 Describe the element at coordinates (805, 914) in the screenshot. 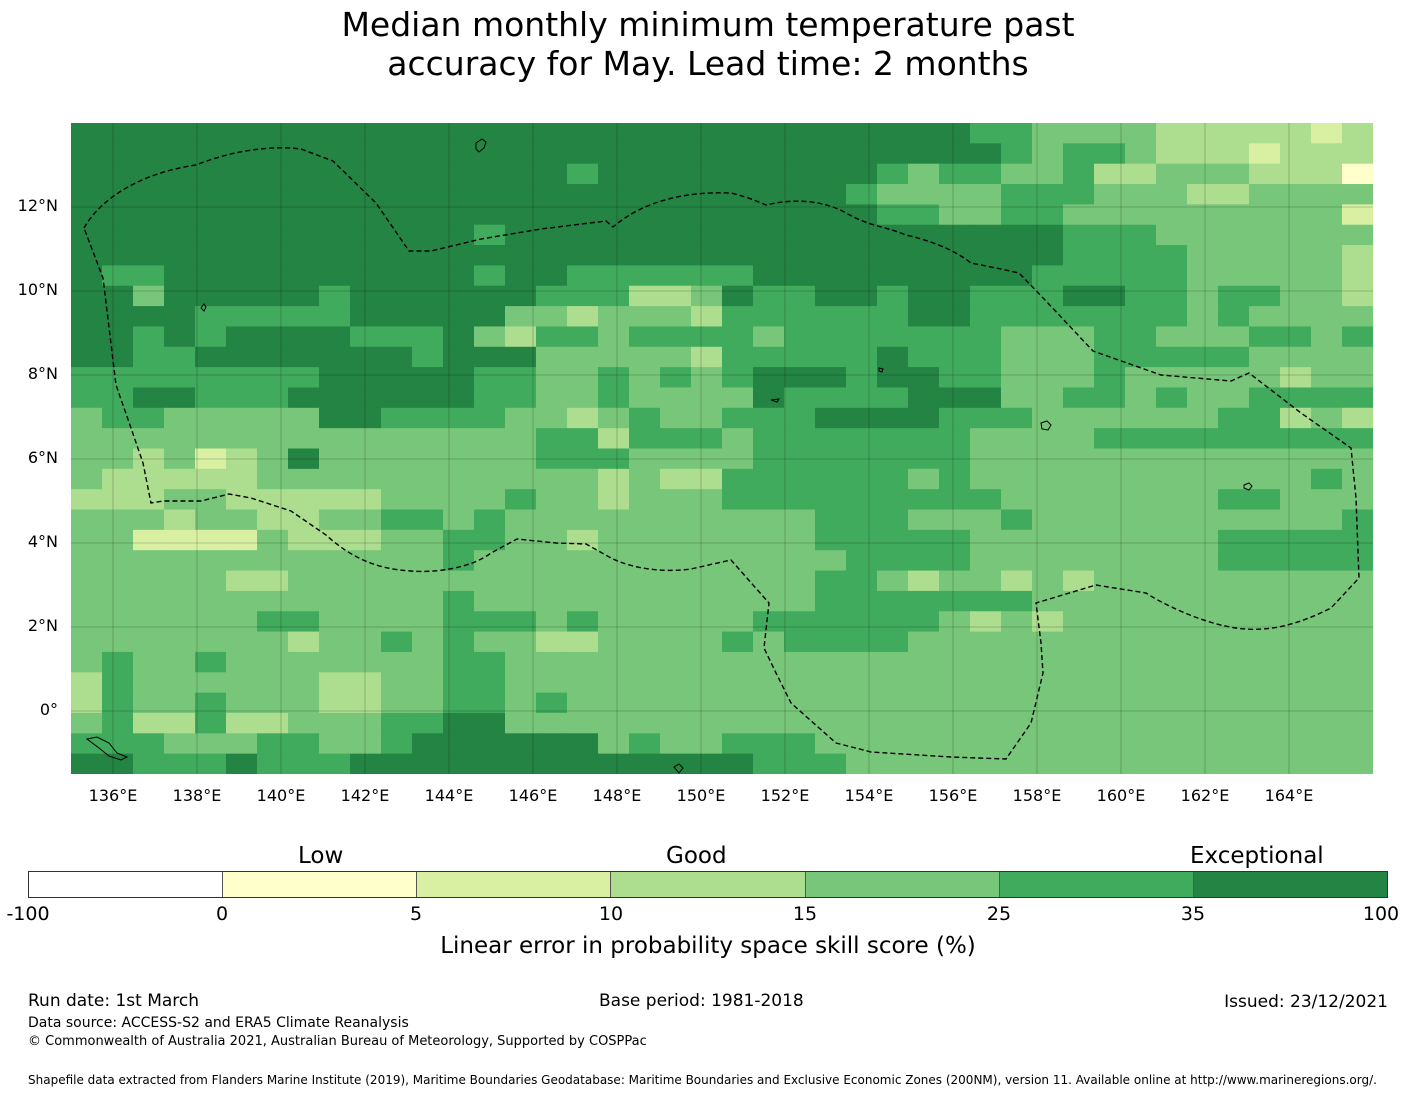

I see `colorbar-tick-15: 15` at that location.